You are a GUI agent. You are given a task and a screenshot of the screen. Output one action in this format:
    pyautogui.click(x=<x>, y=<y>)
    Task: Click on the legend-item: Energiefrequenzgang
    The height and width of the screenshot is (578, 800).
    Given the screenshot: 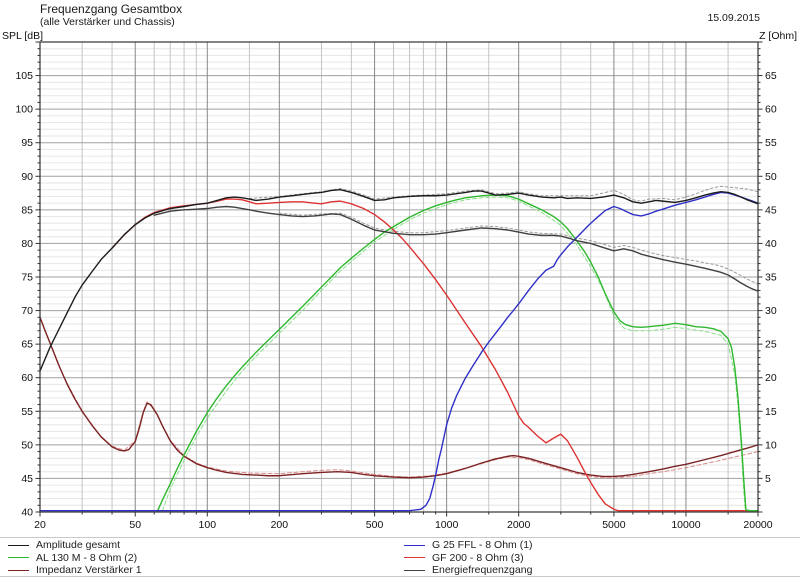 What is the action you would take?
    pyautogui.click(x=468, y=570)
    